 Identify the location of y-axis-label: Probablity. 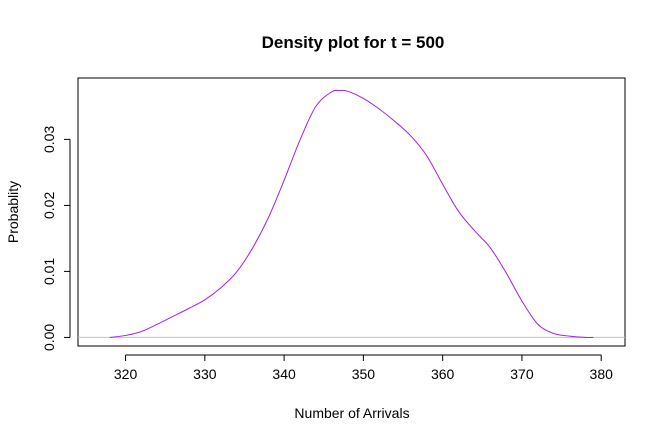
(13, 212).